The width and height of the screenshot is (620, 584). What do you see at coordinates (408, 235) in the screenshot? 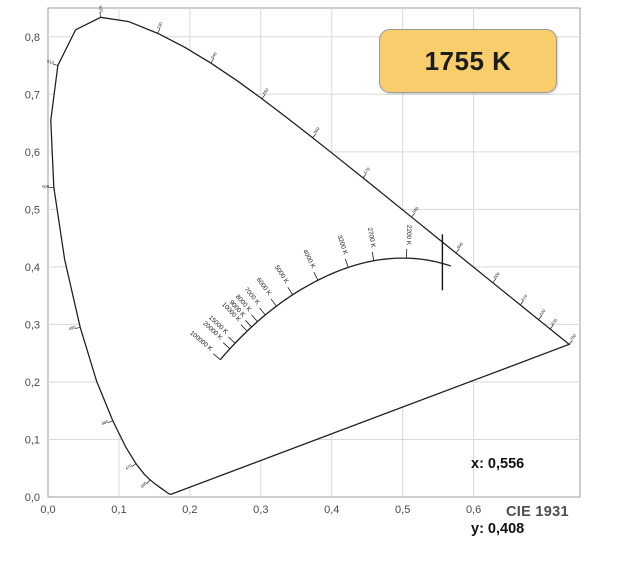
I see `svg-text: 2200 K` at bounding box center [408, 235].